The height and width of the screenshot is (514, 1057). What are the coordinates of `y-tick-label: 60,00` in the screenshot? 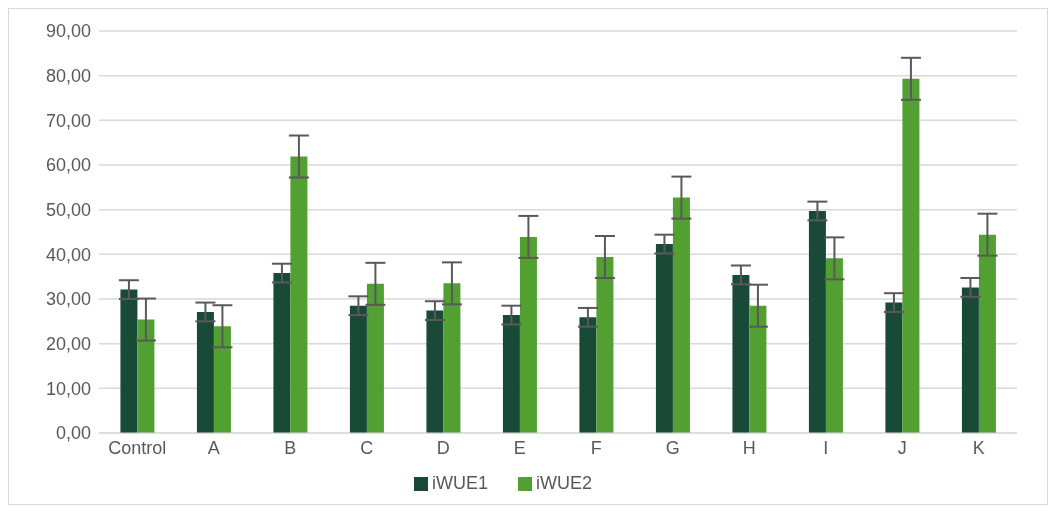 It's located at (68, 165).